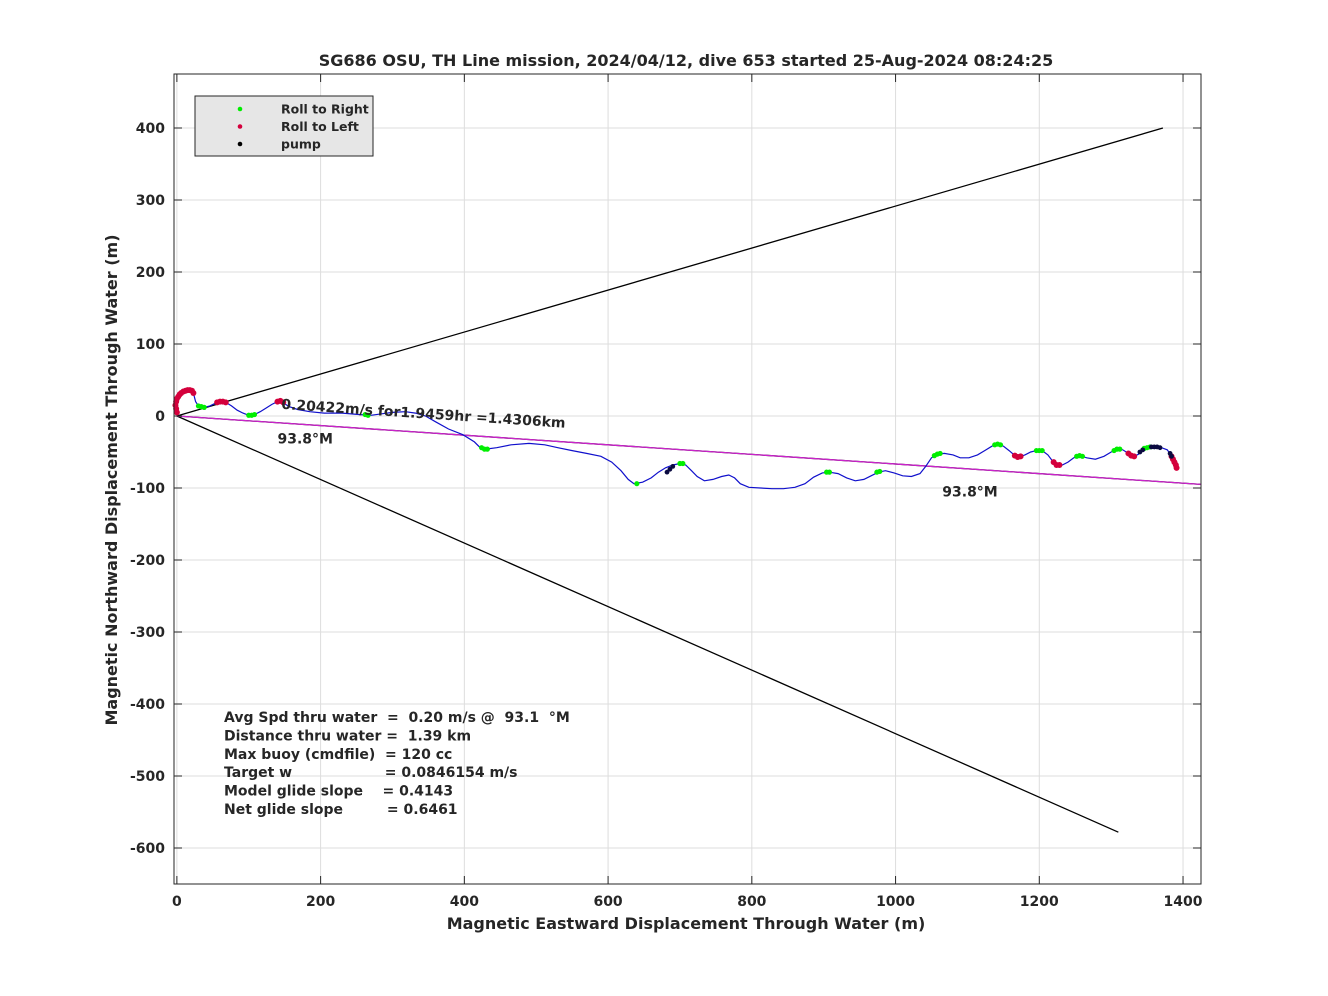  Describe the element at coordinates (150, 201) in the screenshot. I see `y-tick-label: 300` at that location.